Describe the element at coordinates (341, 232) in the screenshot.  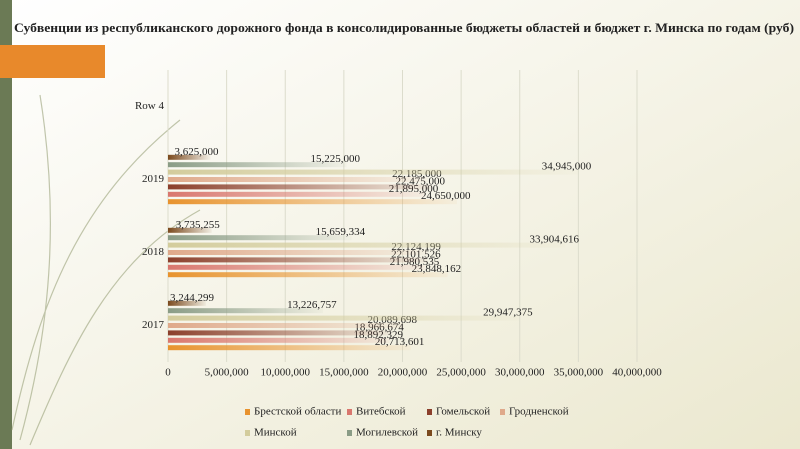
I see `value-label: 15,659,334` at that location.